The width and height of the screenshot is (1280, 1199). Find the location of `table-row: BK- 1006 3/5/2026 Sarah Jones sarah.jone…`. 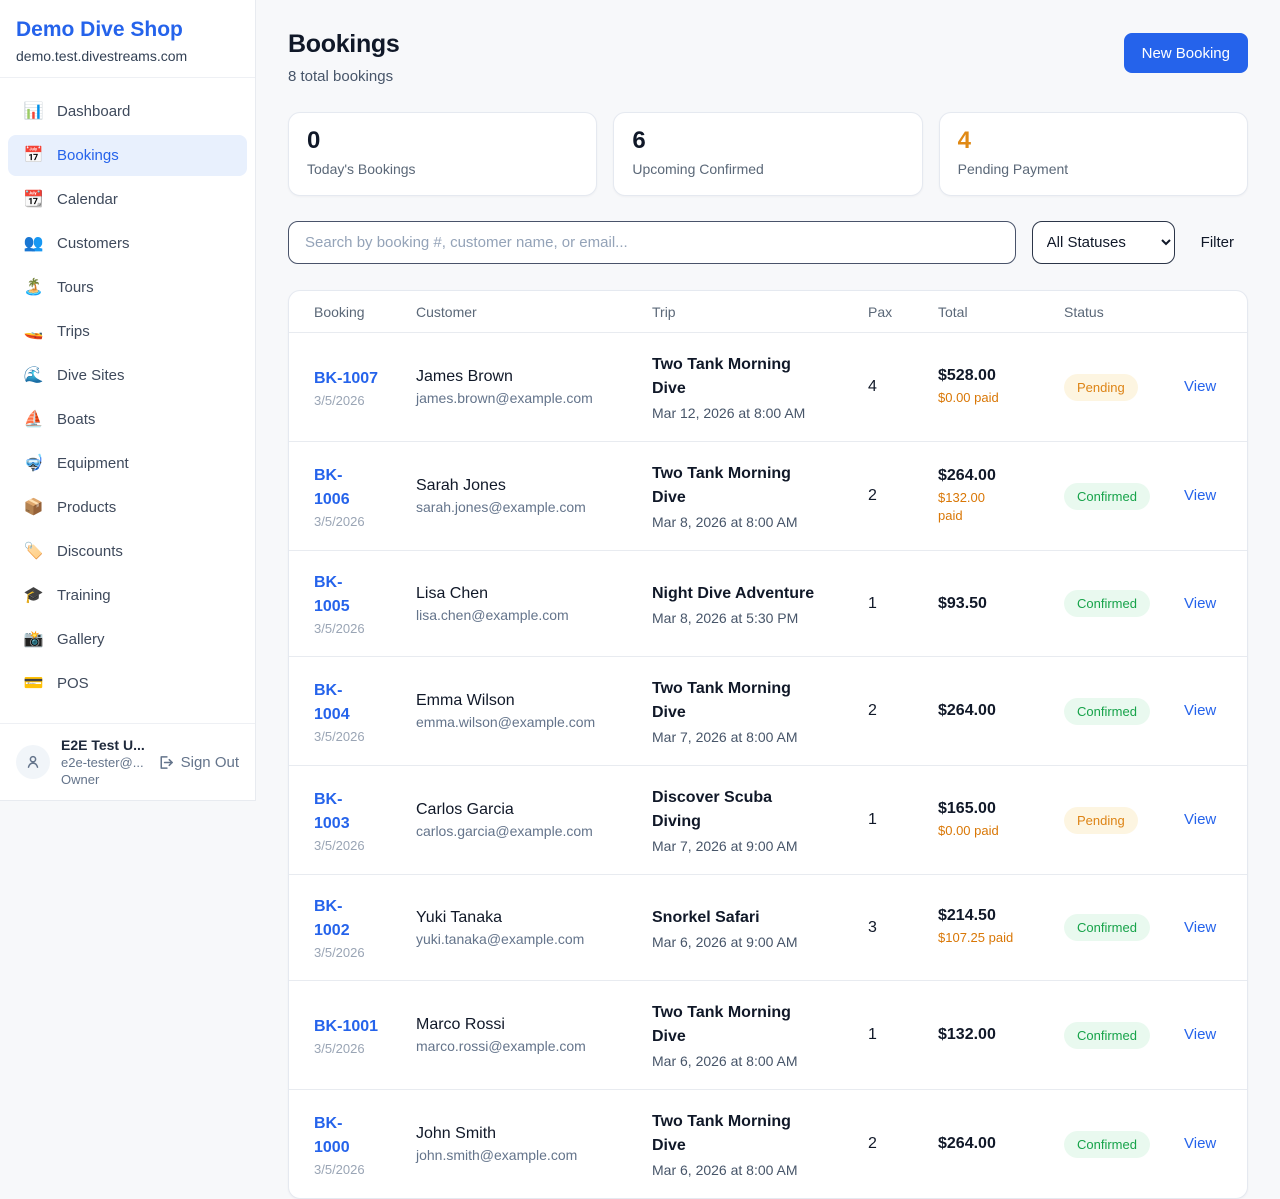

table-row: BK- 1006 3/5/2026 Sarah Jones sarah.jone… is located at coordinates (768, 496).